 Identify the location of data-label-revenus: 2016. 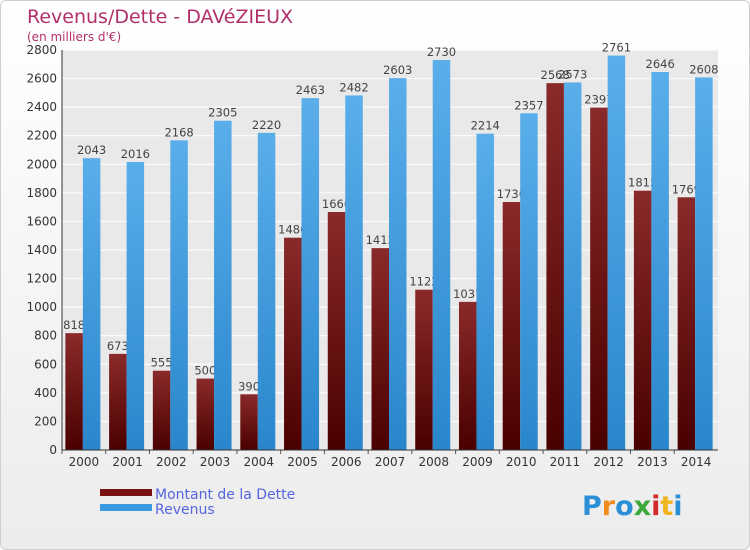
(135, 154).